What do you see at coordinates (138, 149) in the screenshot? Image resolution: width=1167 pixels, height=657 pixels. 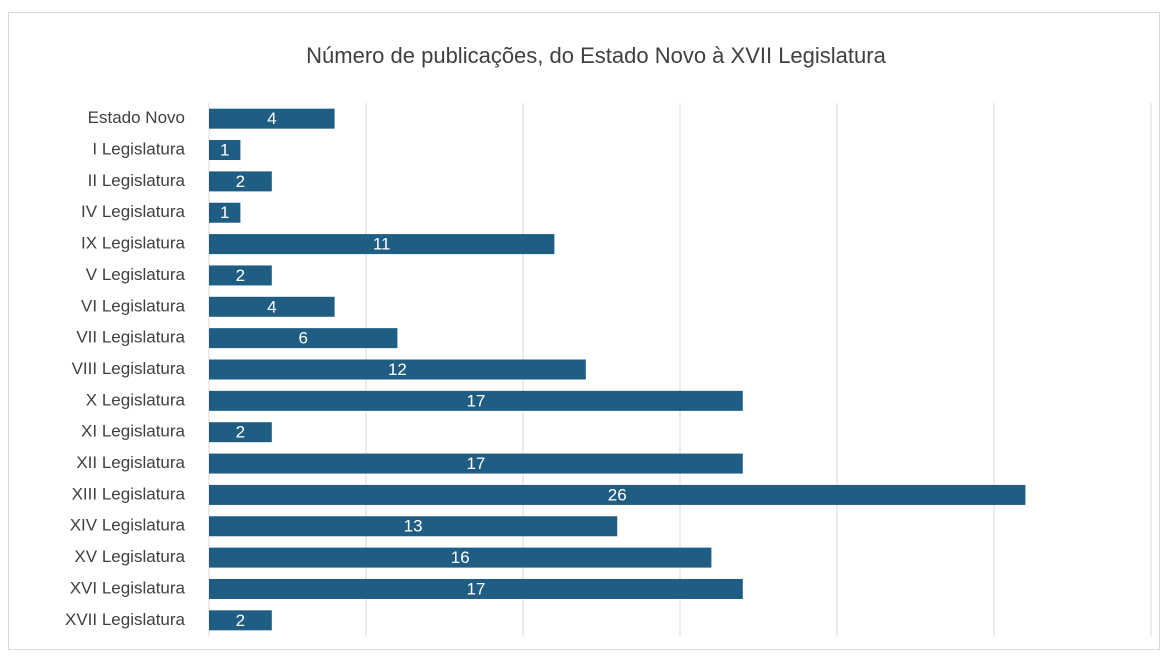 I see `y-tick-label: I Legislatura` at bounding box center [138, 149].